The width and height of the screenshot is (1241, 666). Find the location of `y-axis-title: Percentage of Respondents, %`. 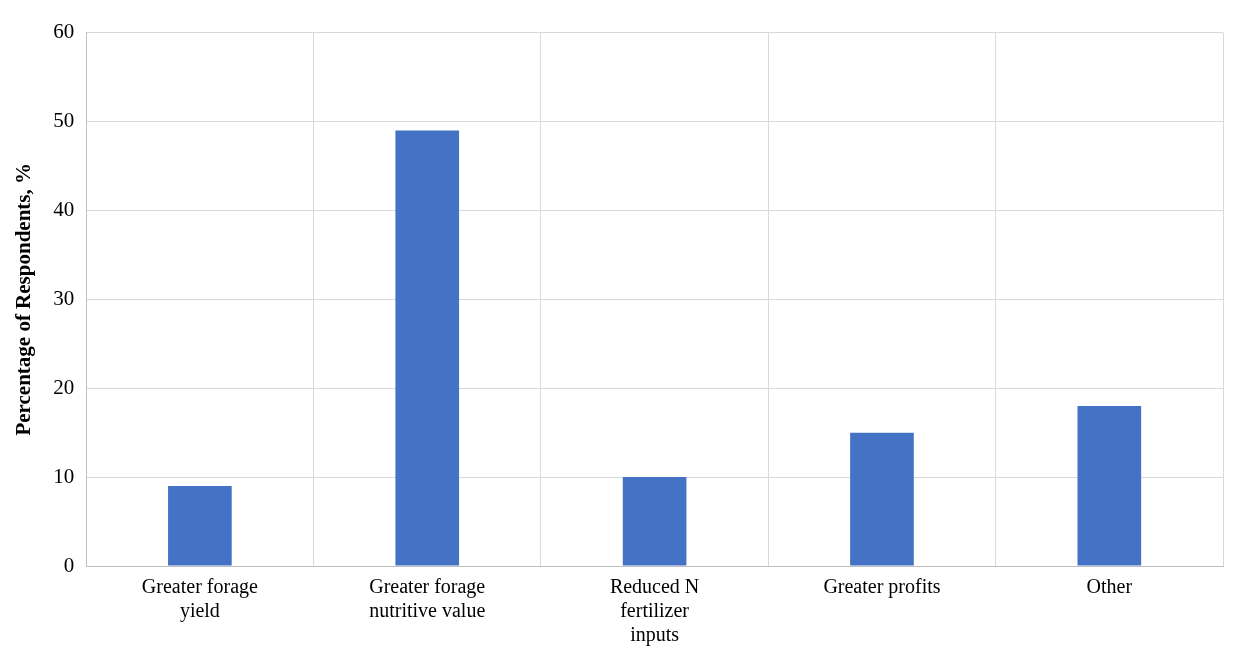

y-axis-title: Percentage of Respondents, % is located at coordinates (23, 299).